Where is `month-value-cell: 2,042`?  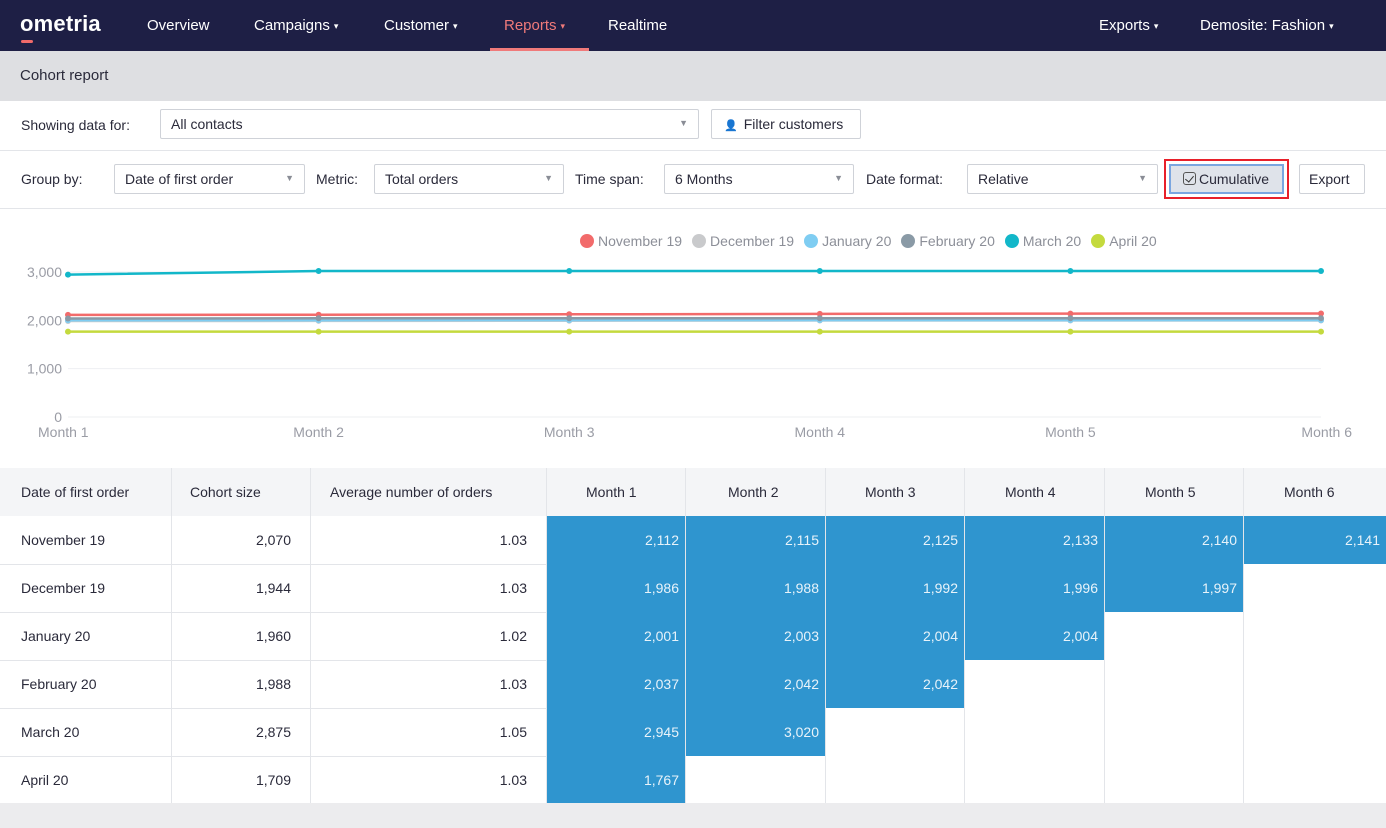 month-value-cell: 2,042 is located at coordinates (755, 684).